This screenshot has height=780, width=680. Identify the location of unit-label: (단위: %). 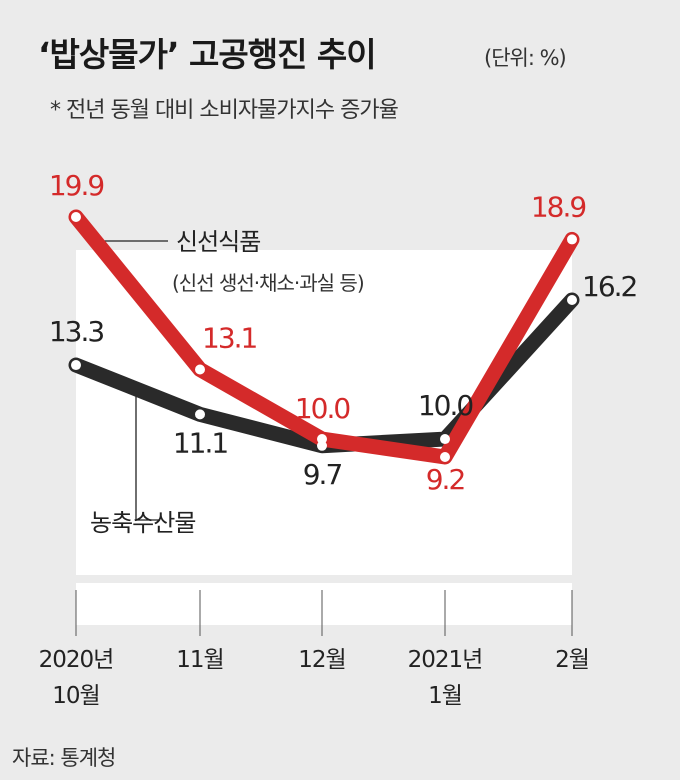
(525, 58).